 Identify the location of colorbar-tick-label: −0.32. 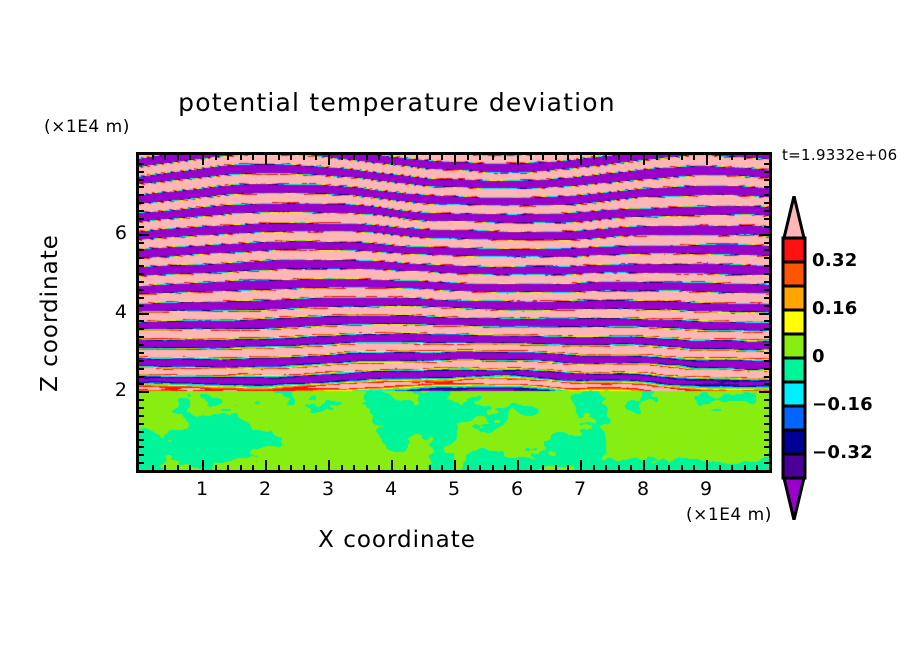
(842, 452).